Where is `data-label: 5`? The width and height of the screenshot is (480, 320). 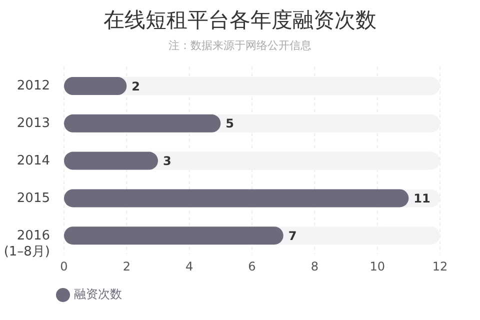 data-label: 5 is located at coordinates (230, 123).